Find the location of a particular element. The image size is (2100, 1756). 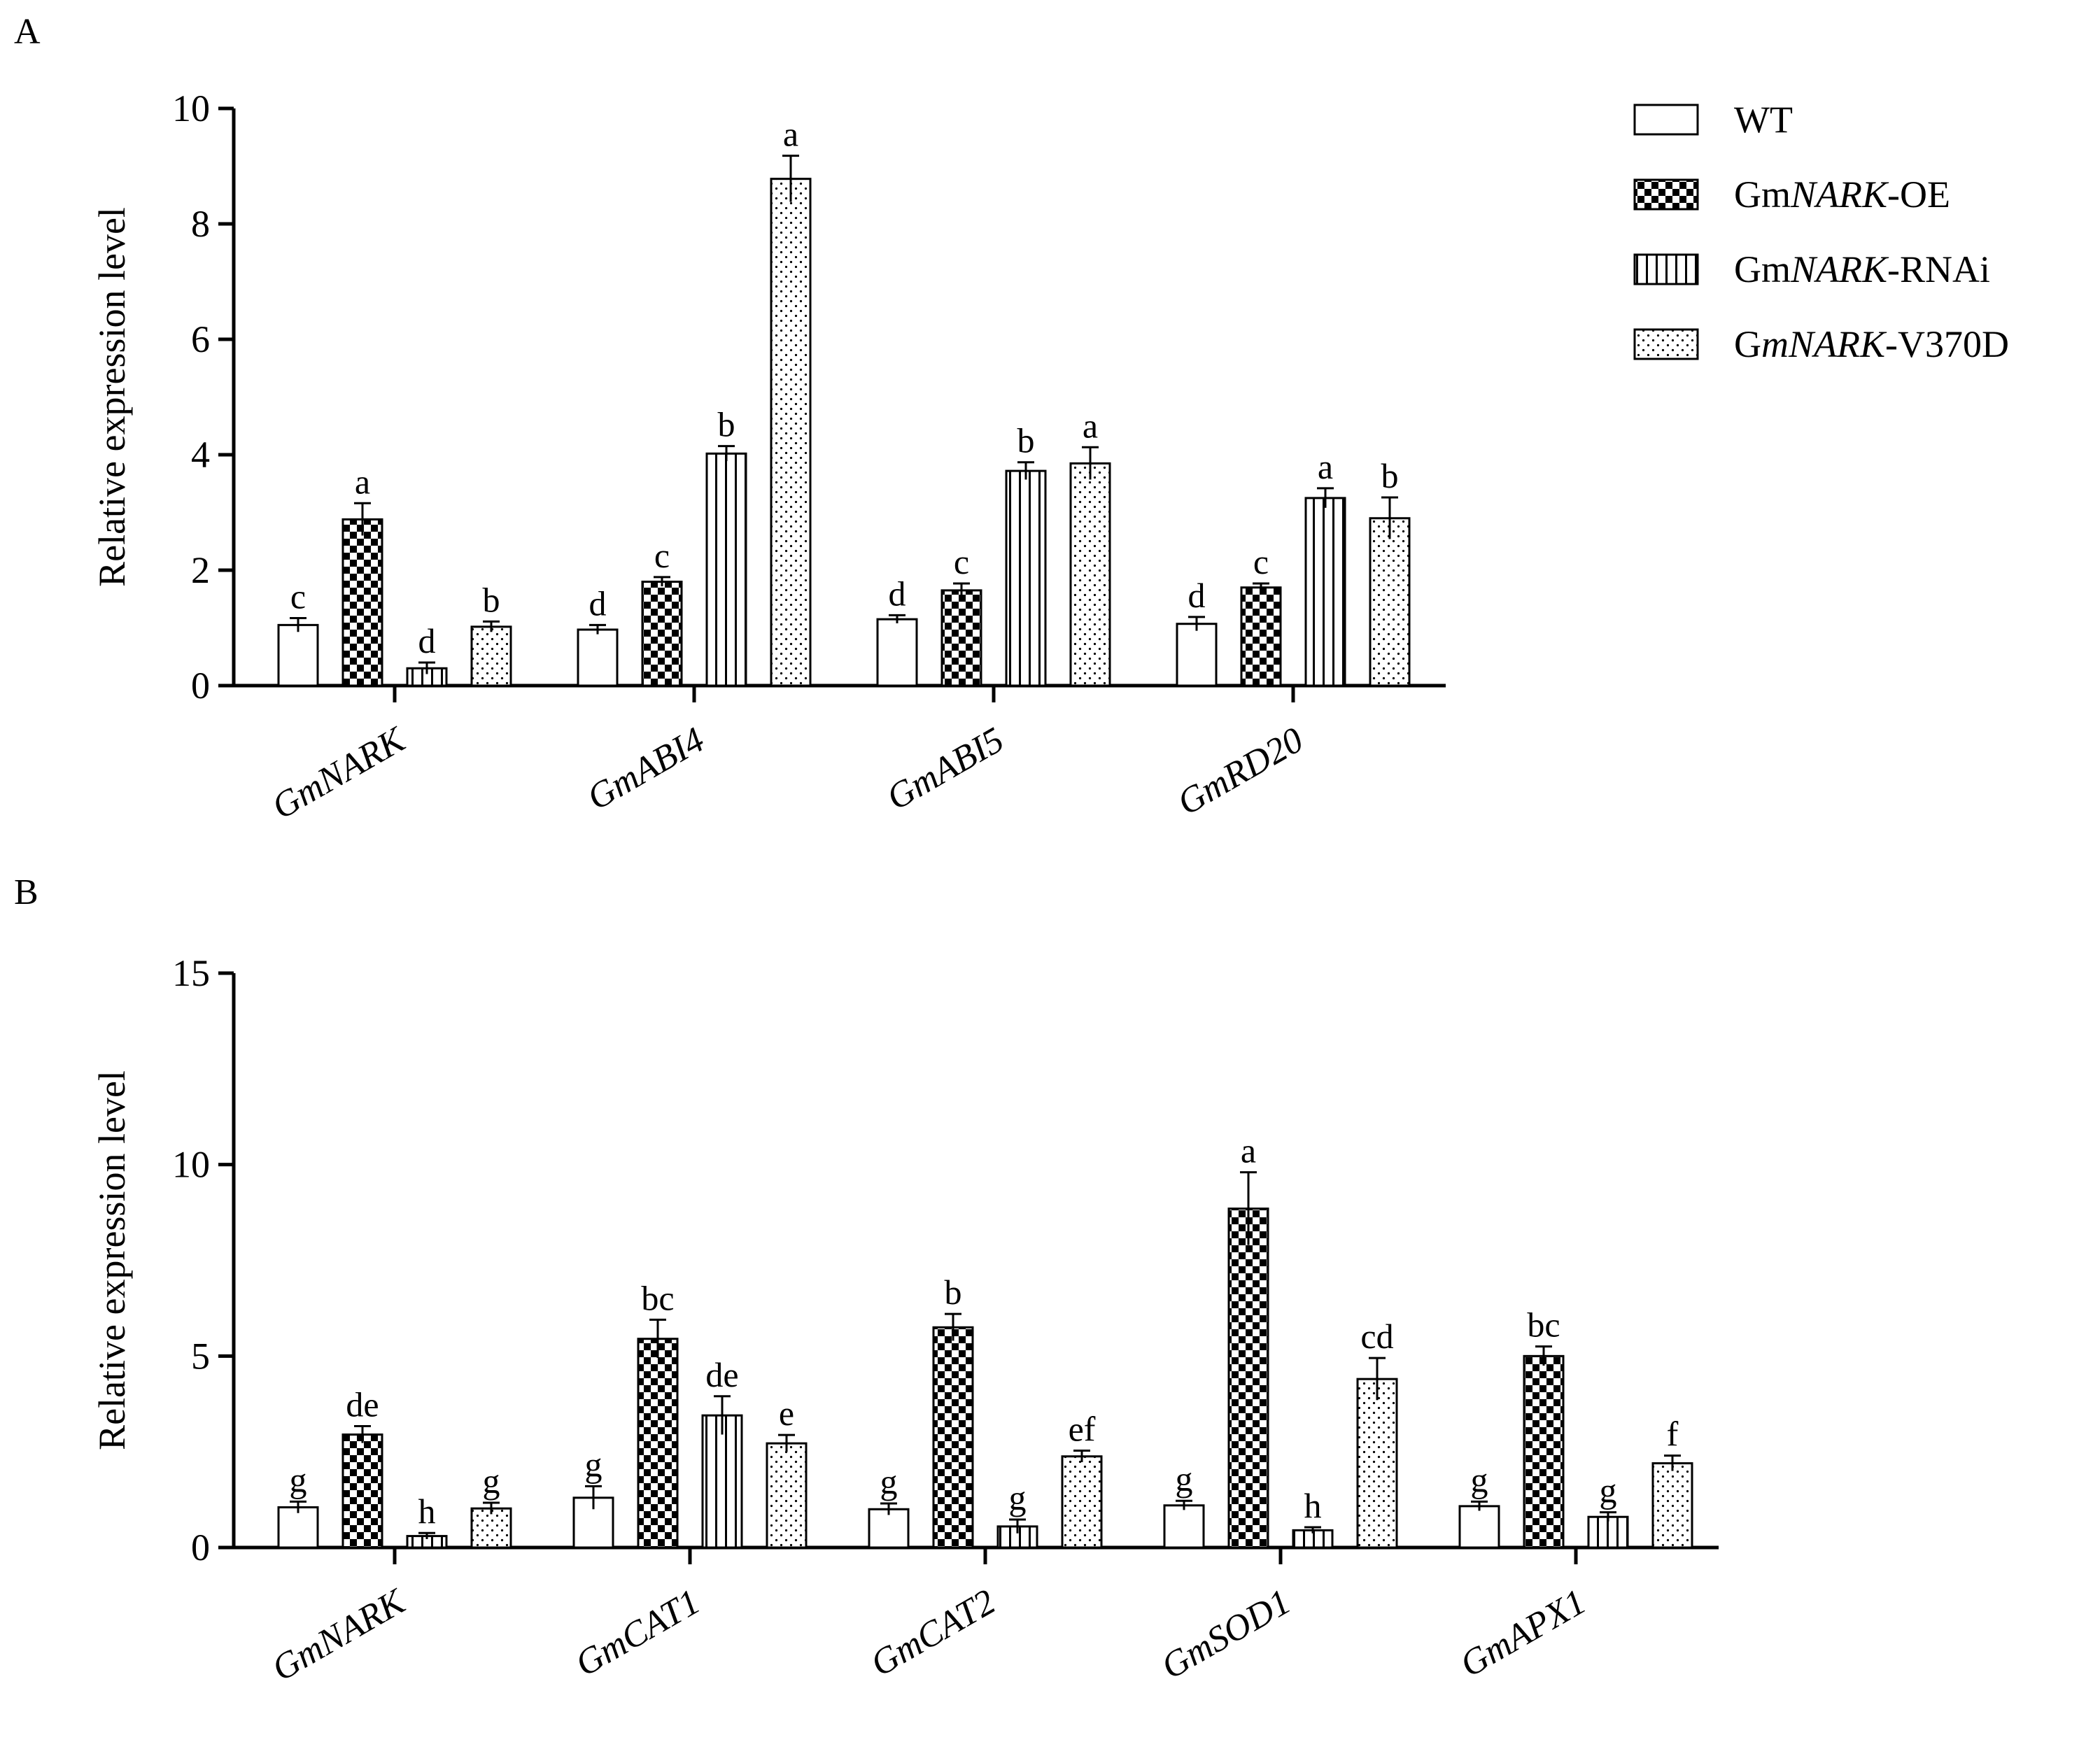

y-tick-label: 8 is located at coordinates (200, 224).